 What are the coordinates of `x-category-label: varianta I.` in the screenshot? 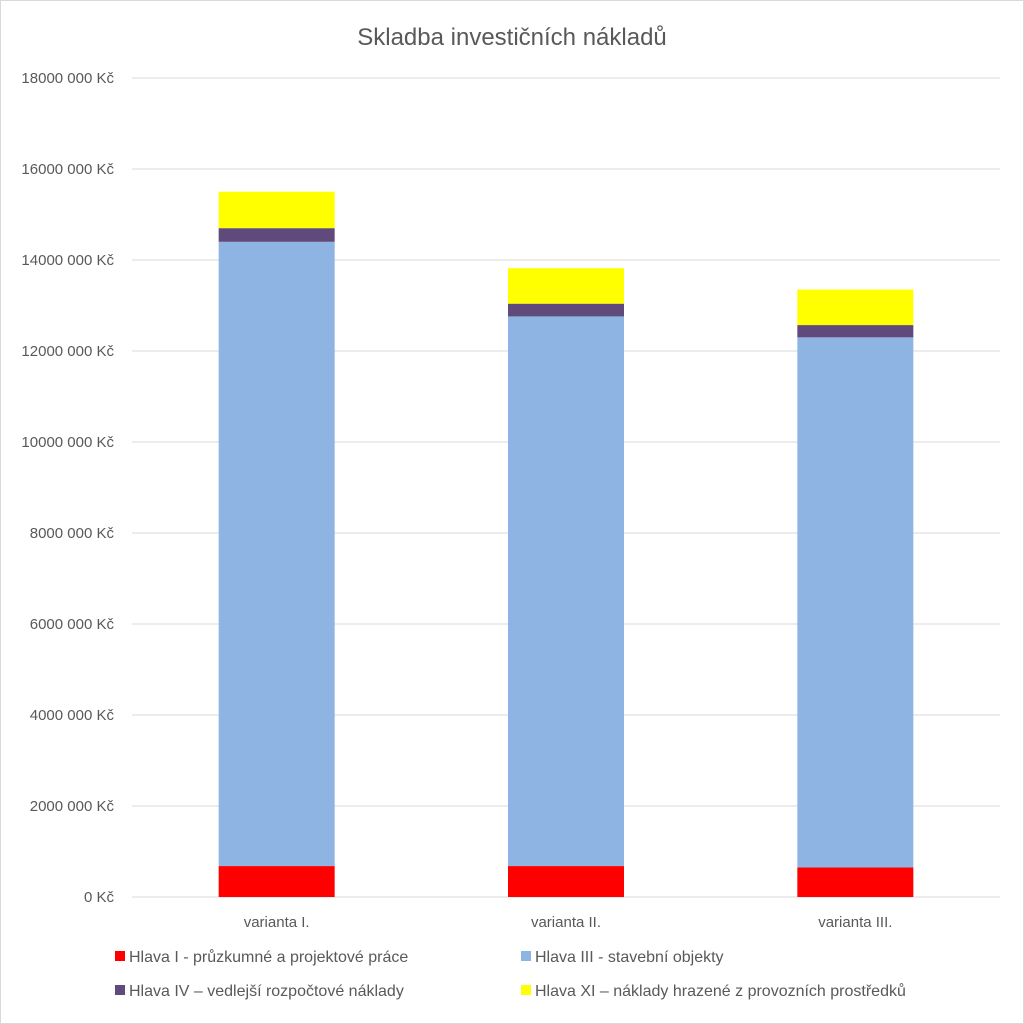 It's located at (277, 922).